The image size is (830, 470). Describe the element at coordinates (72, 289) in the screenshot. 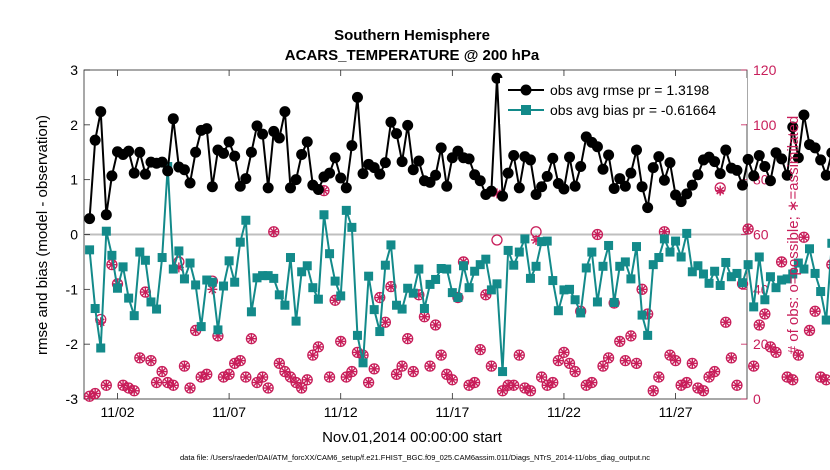

I see `y-tick-label: -1` at that location.